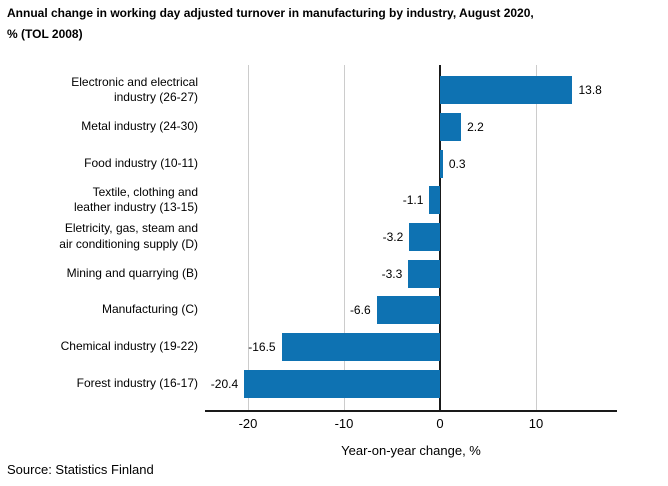  Describe the element at coordinates (248, 423) in the screenshot. I see `x-tick-label: -20` at that location.